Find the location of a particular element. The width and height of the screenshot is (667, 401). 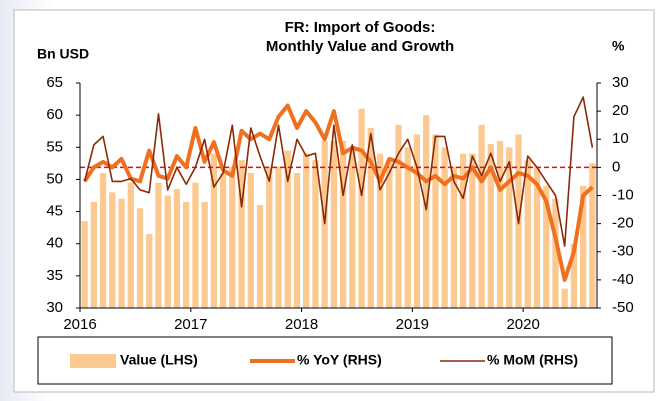

y-tick-label: 35 is located at coordinates (54, 275).